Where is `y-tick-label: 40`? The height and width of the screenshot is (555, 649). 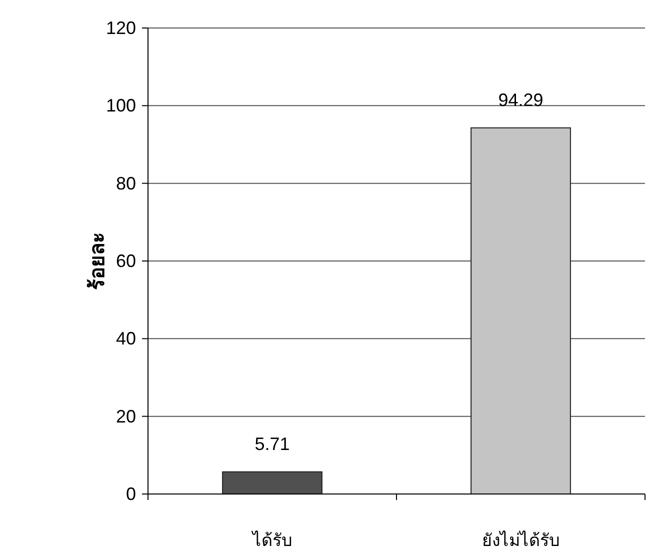
y-tick-label: 40 is located at coordinates (126, 338).